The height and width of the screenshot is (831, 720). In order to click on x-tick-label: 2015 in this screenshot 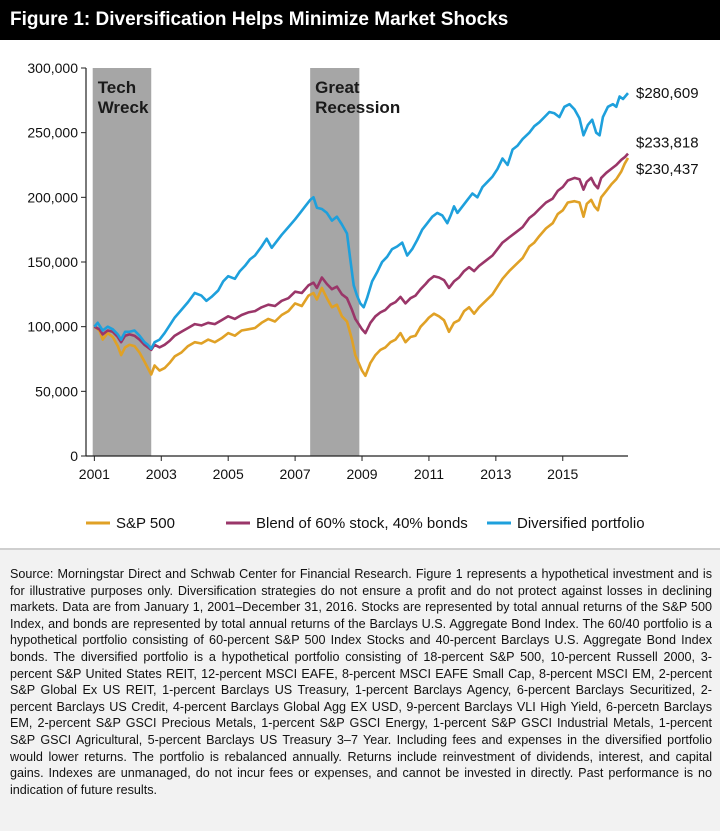, I will do `click(562, 474)`.